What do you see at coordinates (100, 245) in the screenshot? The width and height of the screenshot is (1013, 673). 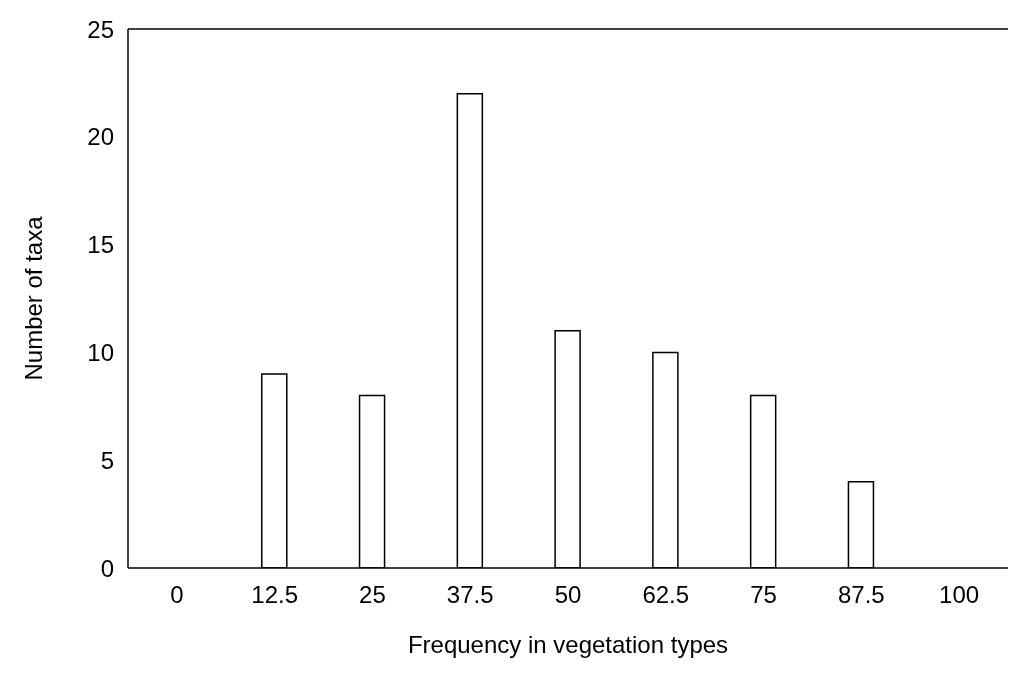 I see `y-tick-label: 15` at bounding box center [100, 245].